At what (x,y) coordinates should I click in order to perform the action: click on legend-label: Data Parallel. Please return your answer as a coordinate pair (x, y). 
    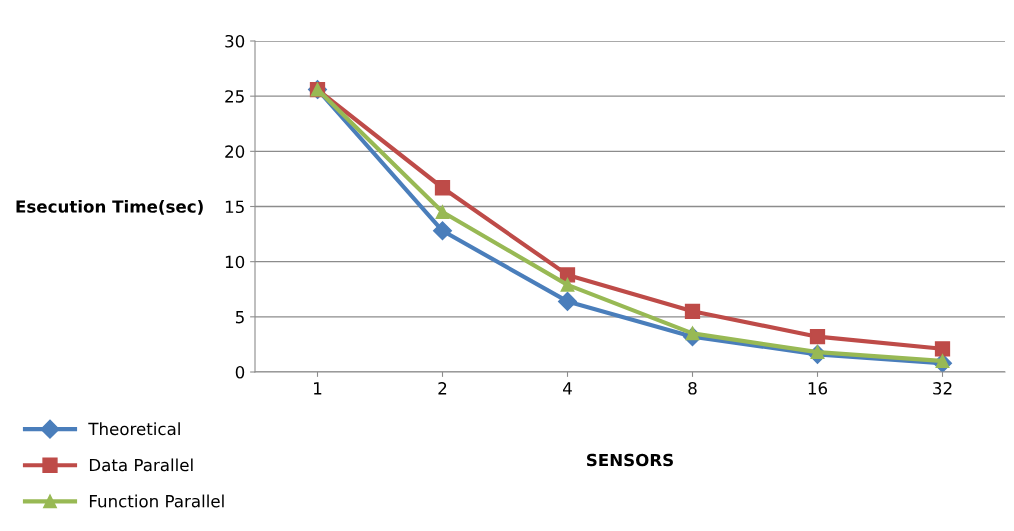
    Looking at the image, I should click on (141, 465).